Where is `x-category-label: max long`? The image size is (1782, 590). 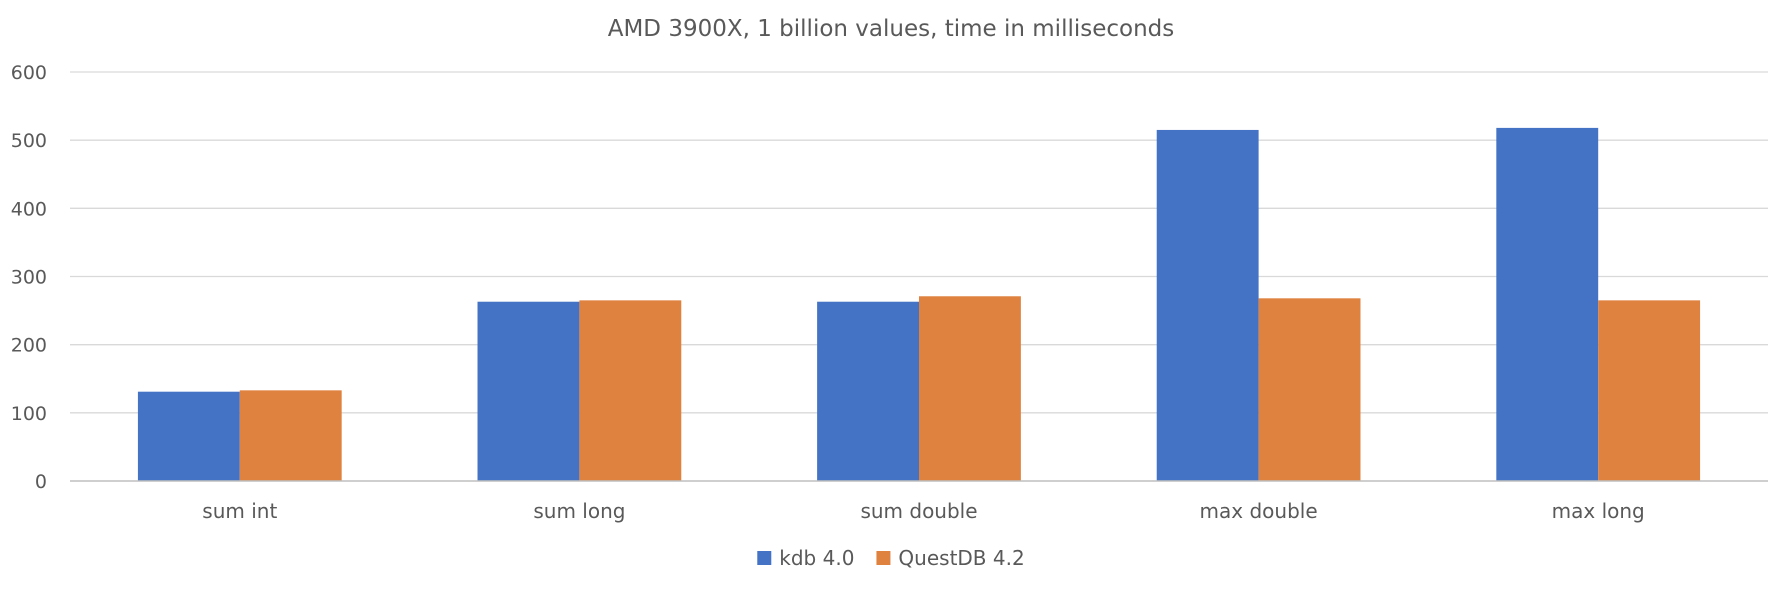
x-category-label: max long is located at coordinates (1598, 511).